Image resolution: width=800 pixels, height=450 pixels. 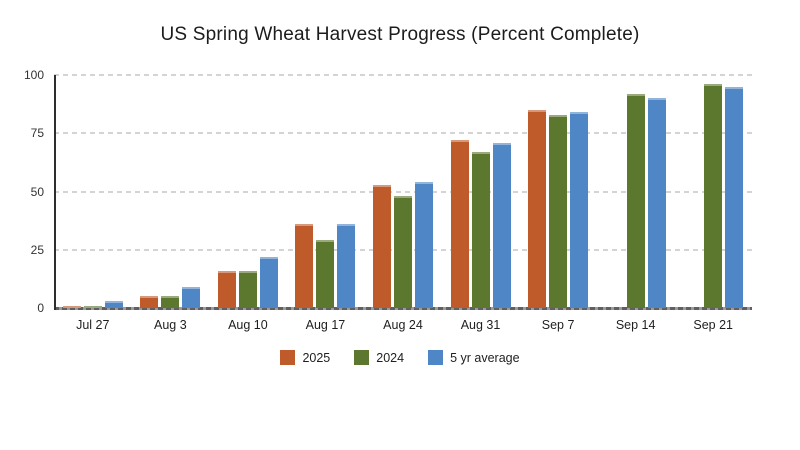 I want to click on legend: 2025 2024 5 yr average, so click(x=400, y=357).